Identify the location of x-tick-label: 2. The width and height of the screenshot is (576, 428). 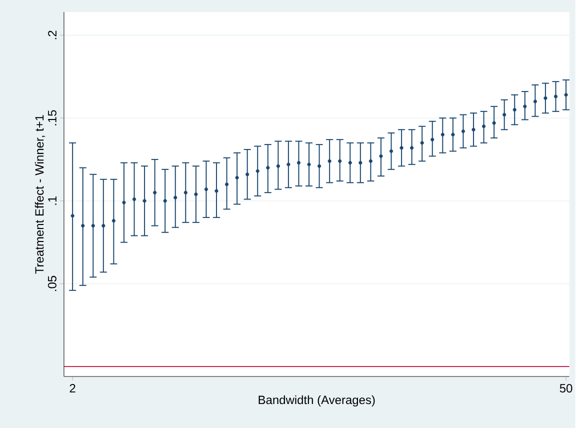
(73, 388).